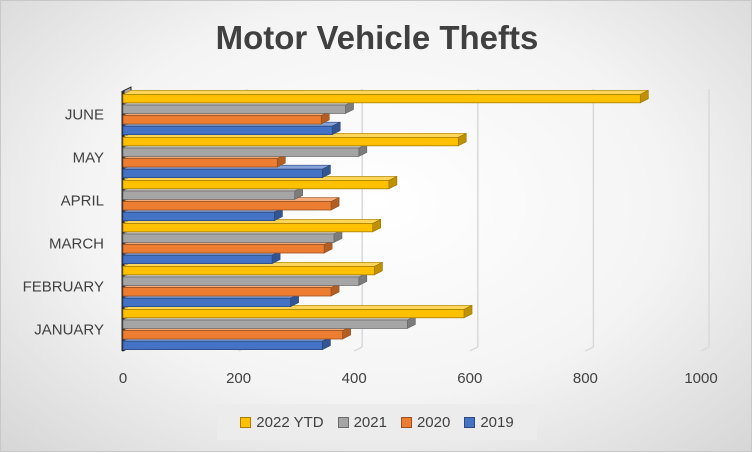  What do you see at coordinates (84, 115) in the screenshot?
I see `y-tick-label: JUNE` at bounding box center [84, 115].